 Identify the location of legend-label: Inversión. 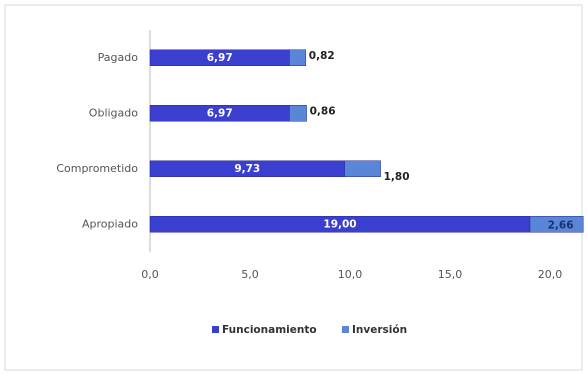
(379, 330).